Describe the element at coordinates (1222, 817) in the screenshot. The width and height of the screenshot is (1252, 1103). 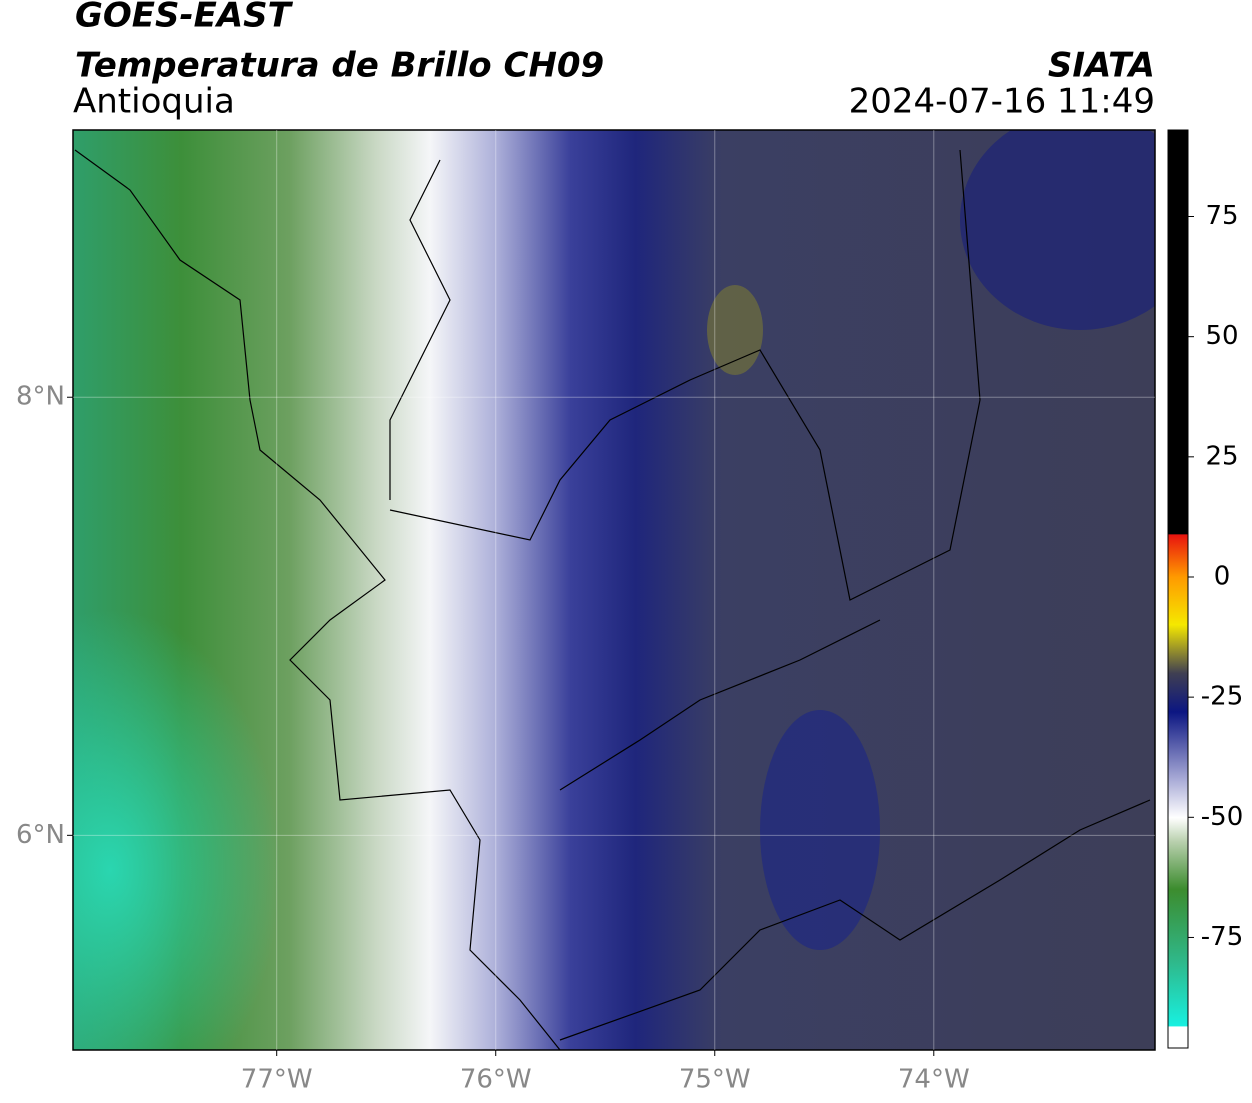
I see `colorbar-tick-label: -50` at that location.